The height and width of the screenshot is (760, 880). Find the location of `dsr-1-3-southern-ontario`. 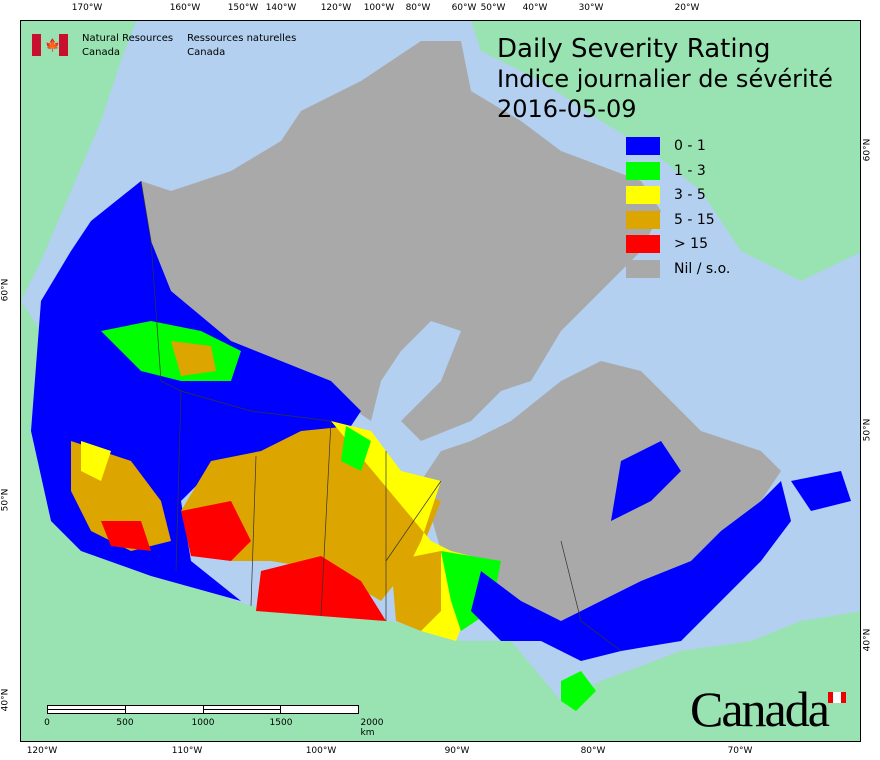

dsr-1-3-southern-ontario is located at coordinates (578, 691).